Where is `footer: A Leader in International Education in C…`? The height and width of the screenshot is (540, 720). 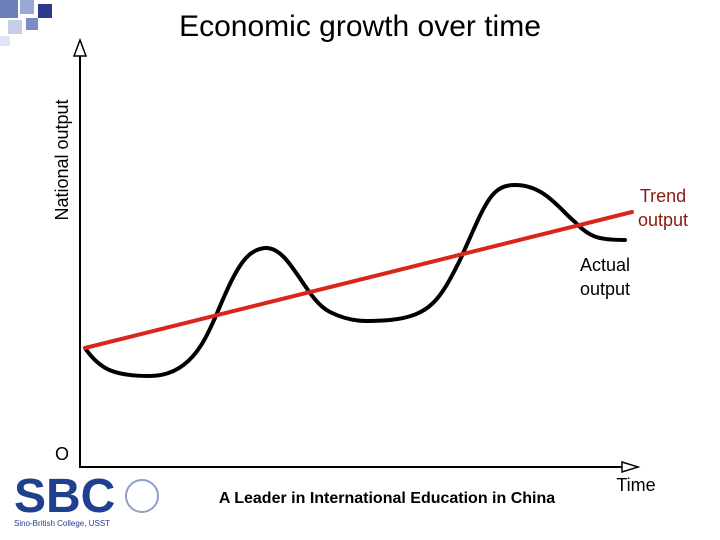 footer: A Leader in International Education in C… is located at coordinates (387, 498).